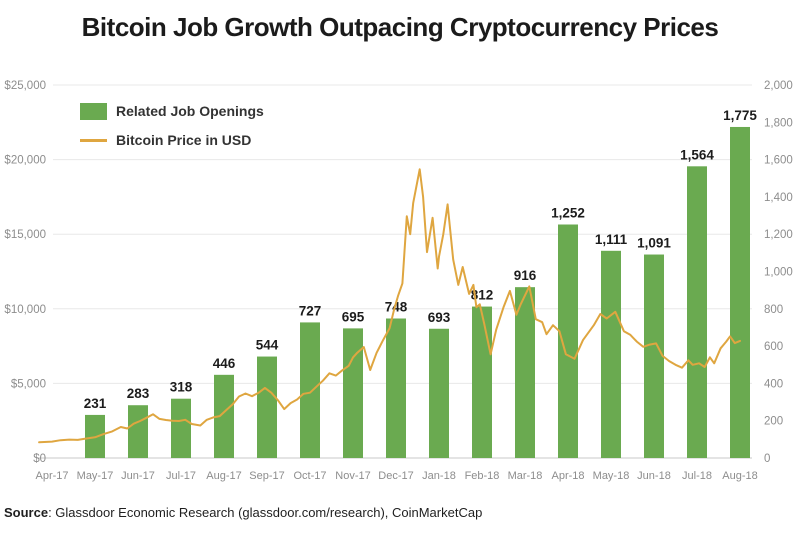 The image size is (800, 533). I want to click on left-axis-tick-label: $10,000, so click(25, 310).